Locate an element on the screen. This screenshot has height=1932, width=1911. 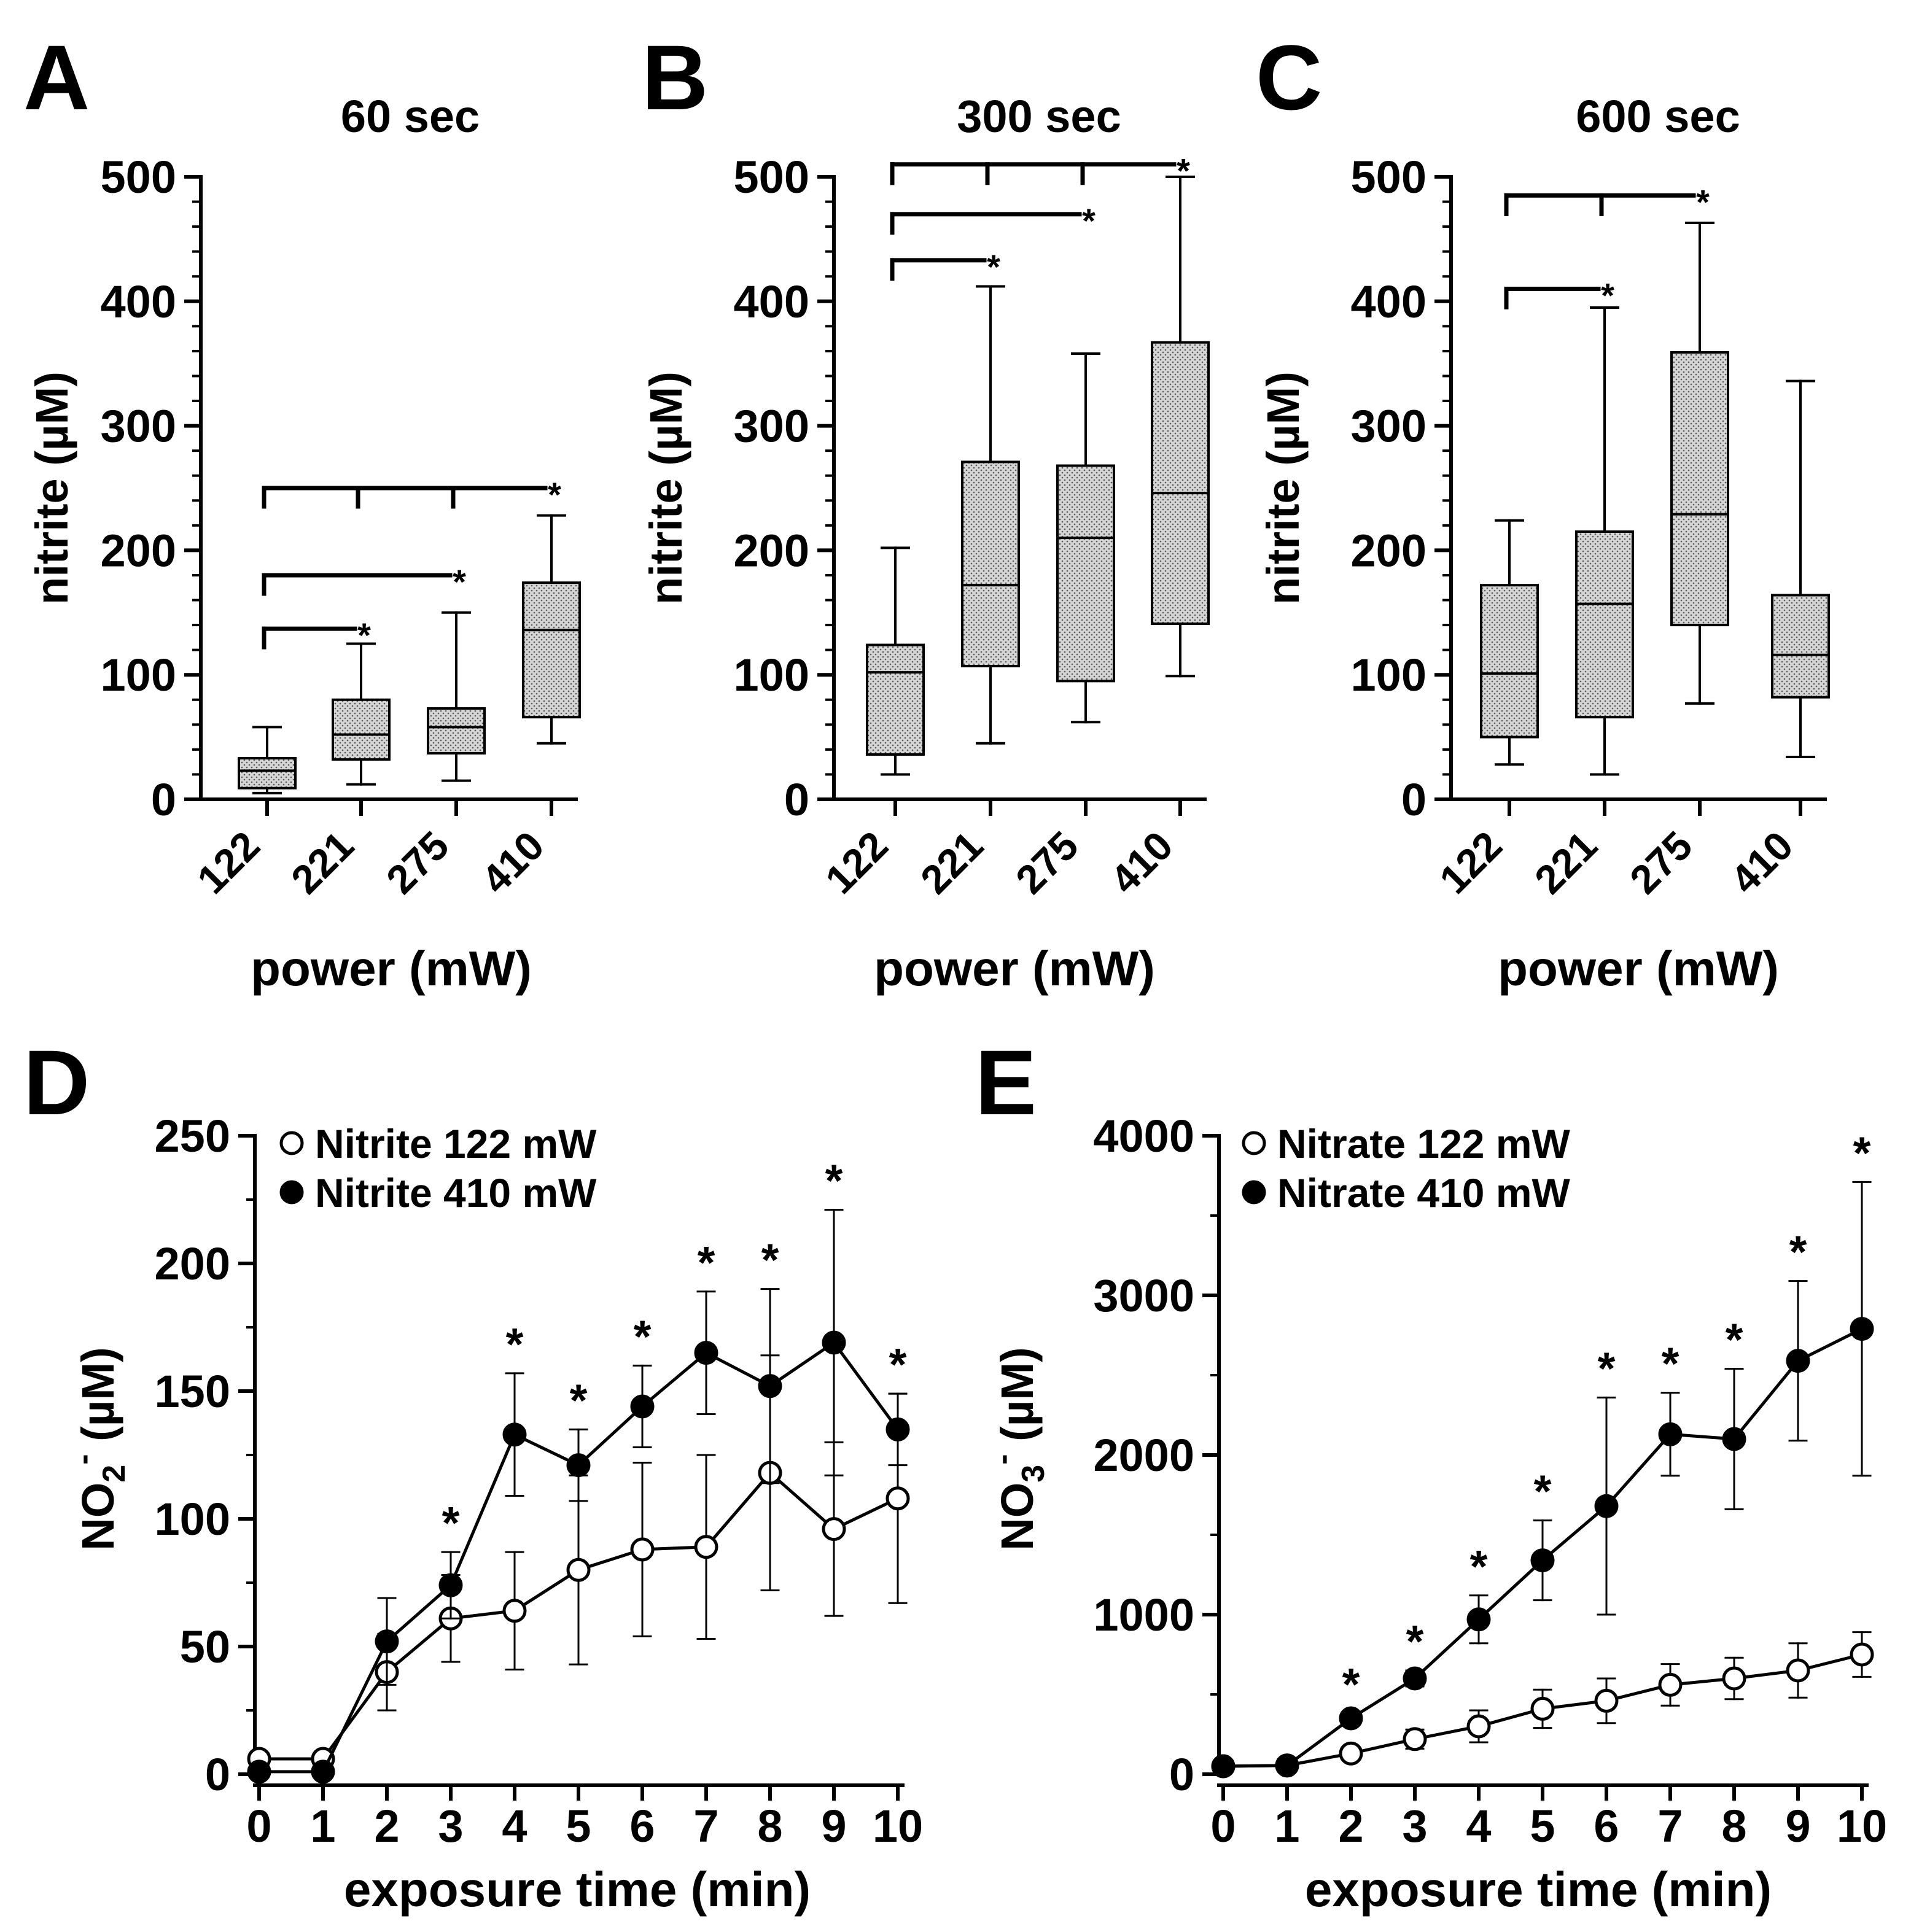
x-tick-label: 10 is located at coordinates (898, 1826).